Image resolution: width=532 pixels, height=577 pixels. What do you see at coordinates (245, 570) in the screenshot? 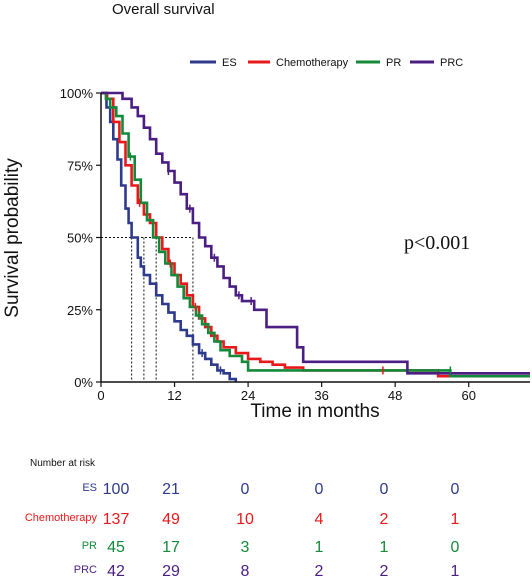
I see `risk-count: 8` at bounding box center [245, 570].